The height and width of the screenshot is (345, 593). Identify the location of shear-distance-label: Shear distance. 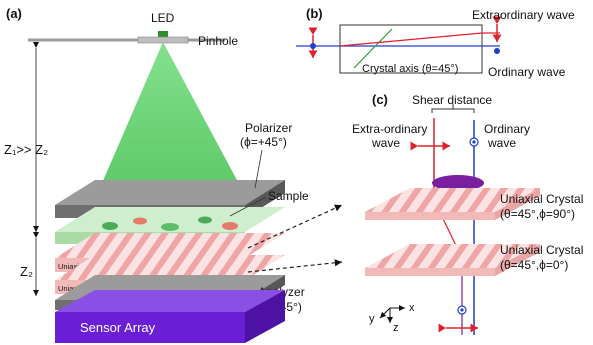
(452, 100).